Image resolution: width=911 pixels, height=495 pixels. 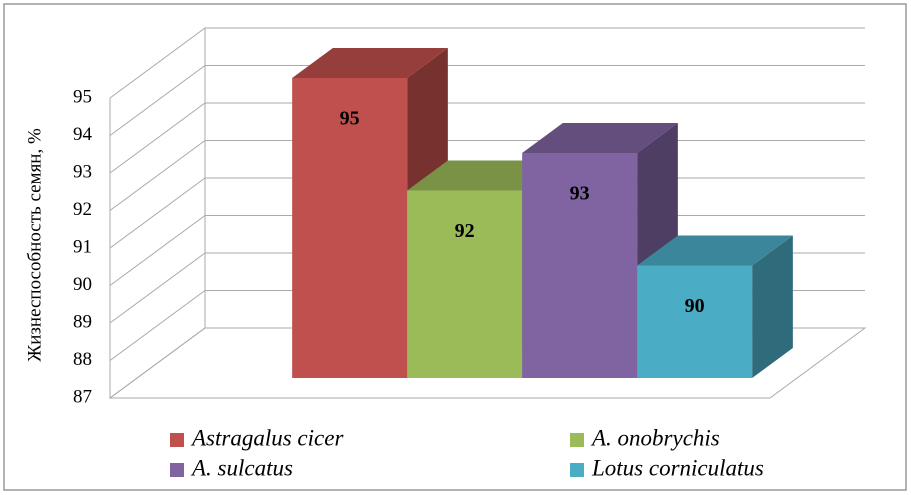 What do you see at coordinates (82, 96) in the screenshot?
I see `y-tick-label: 95` at bounding box center [82, 96].